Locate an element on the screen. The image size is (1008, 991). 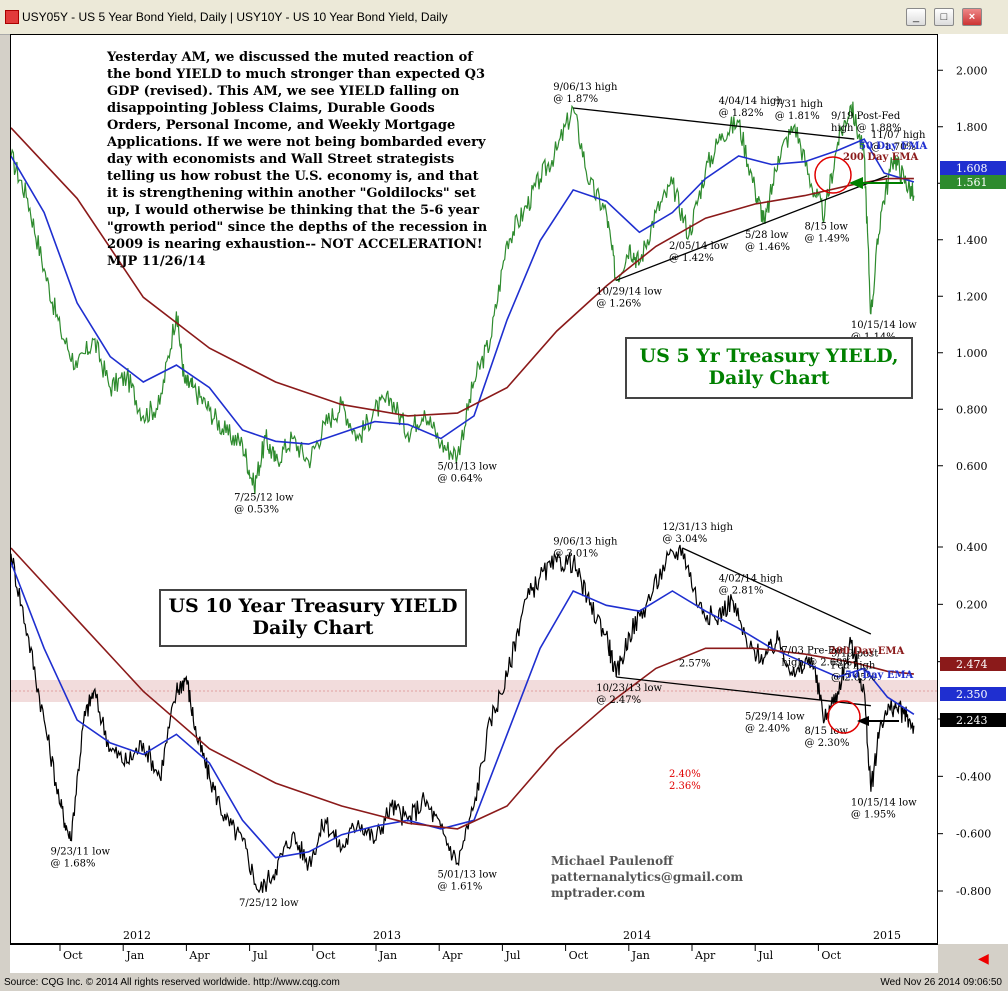
10yr-annotation: Fed high is located at coordinates (853, 666).